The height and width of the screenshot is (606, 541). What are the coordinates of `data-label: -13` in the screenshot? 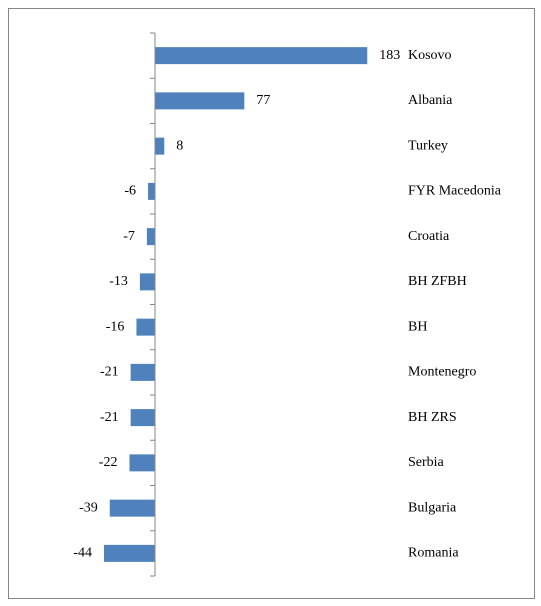 It's located at (118, 281).